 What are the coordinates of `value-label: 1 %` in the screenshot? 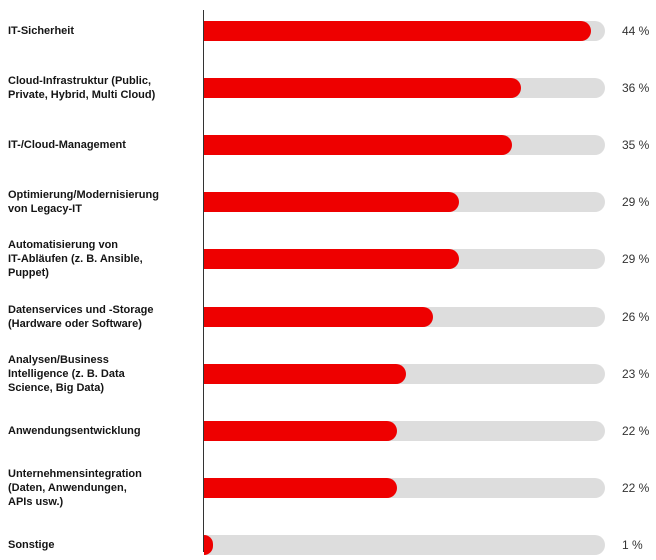 It's located at (632, 544).